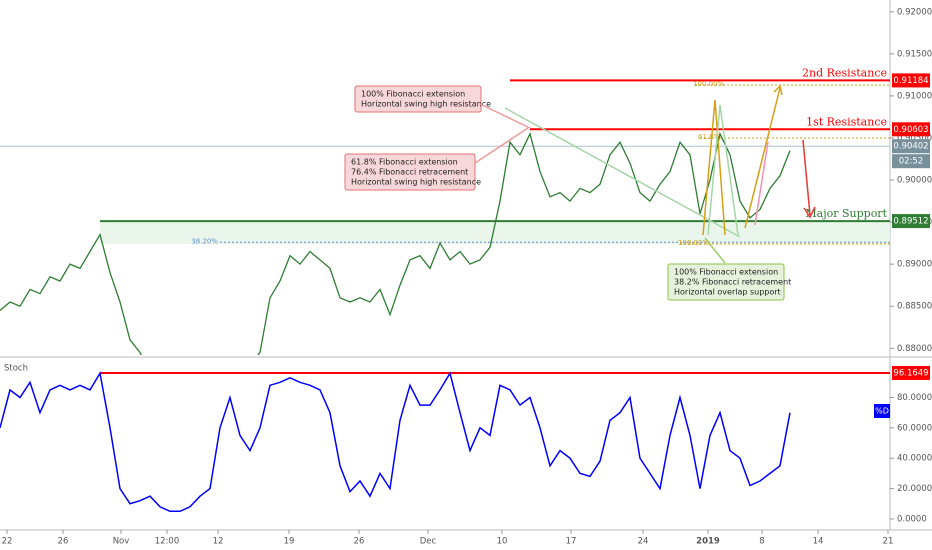 Image resolution: width=932 pixels, height=550 pixels. Describe the element at coordinates (761, 542) in the screenshot. I see `x-tick-label: 8` at that location.